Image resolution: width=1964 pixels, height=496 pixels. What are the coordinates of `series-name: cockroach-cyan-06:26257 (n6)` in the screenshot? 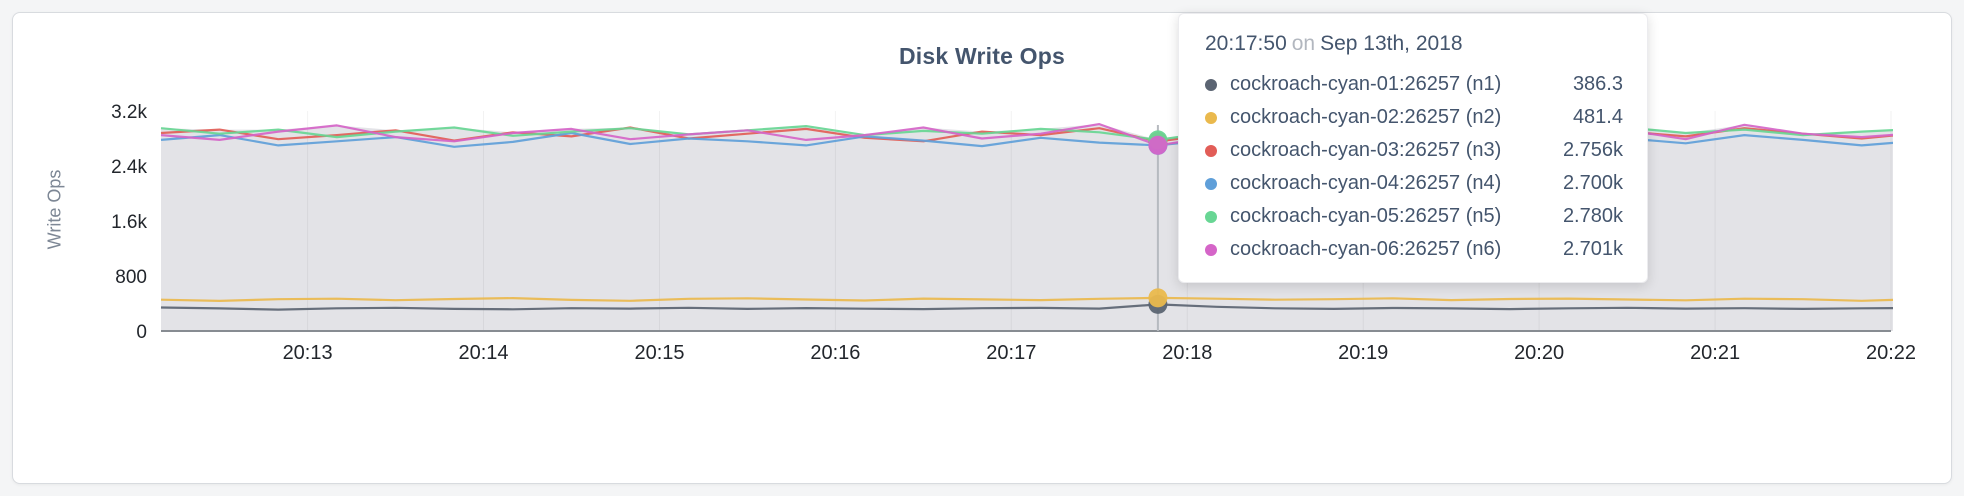 It's located at (1366, 249).